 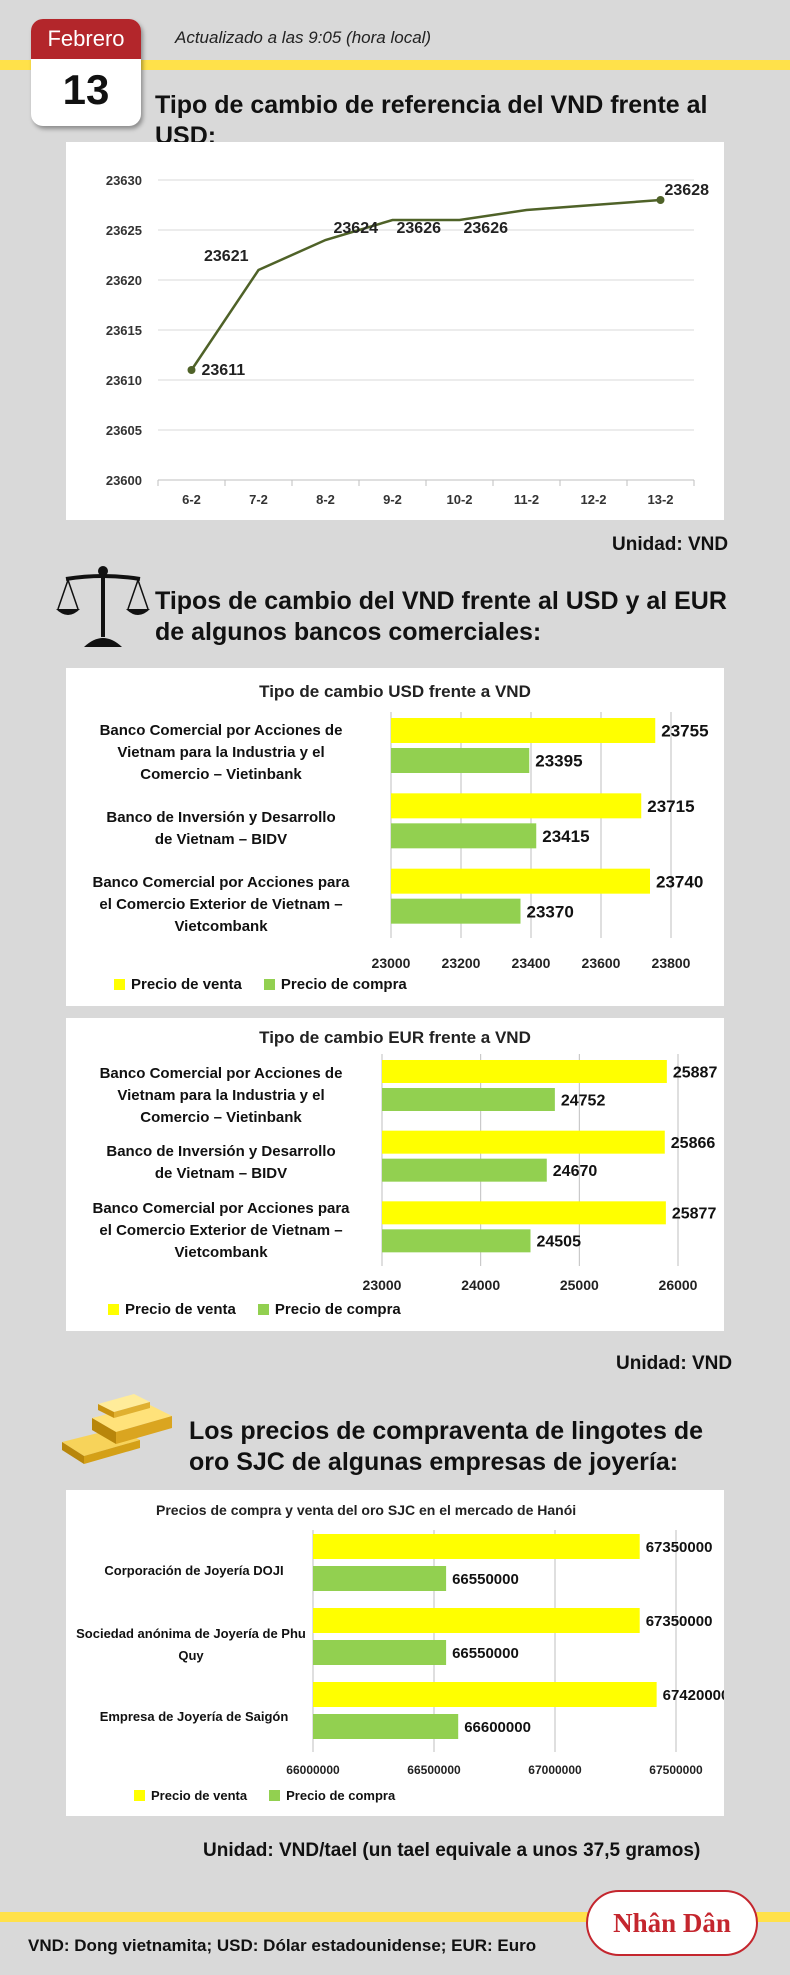 I want to click on x-tick-label: 66000000, so click(x=313, y=1770).